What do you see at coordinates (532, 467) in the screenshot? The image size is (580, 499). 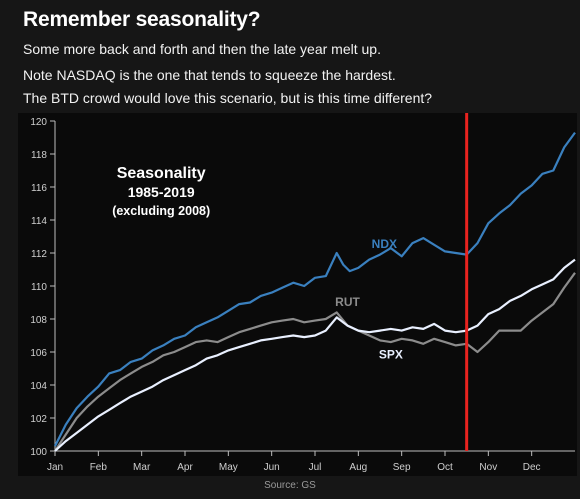 I see `x-tick-label: Dec` at bounding box center [532, 467].